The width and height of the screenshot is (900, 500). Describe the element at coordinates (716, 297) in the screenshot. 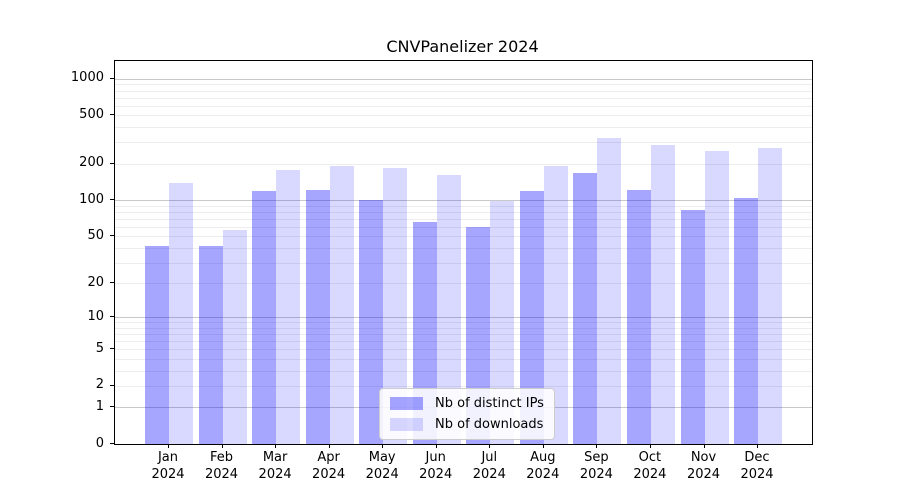

I see `bar-downloads-nov` at that location.